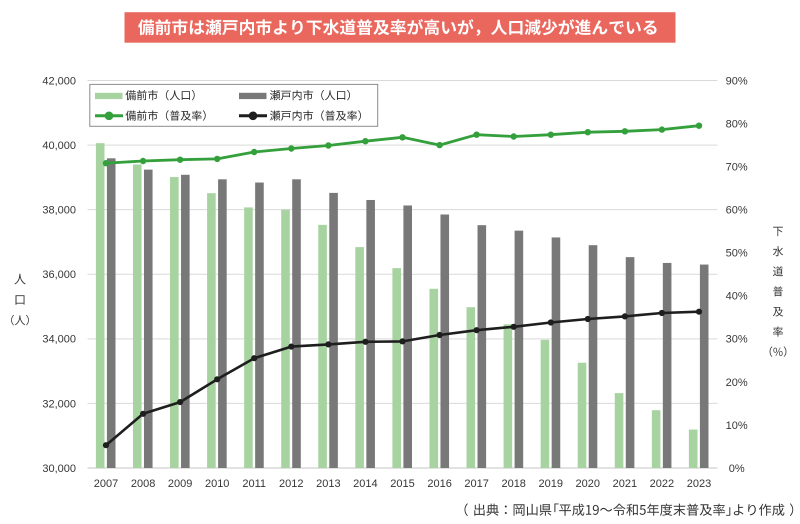  I want to click on svg-text: 2015, so click(402, 484).